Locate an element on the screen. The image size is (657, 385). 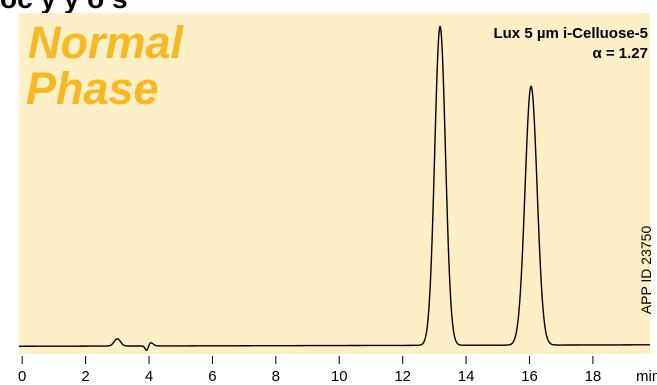
x-axis-unit-label: min is located at coordinates (646, 376).